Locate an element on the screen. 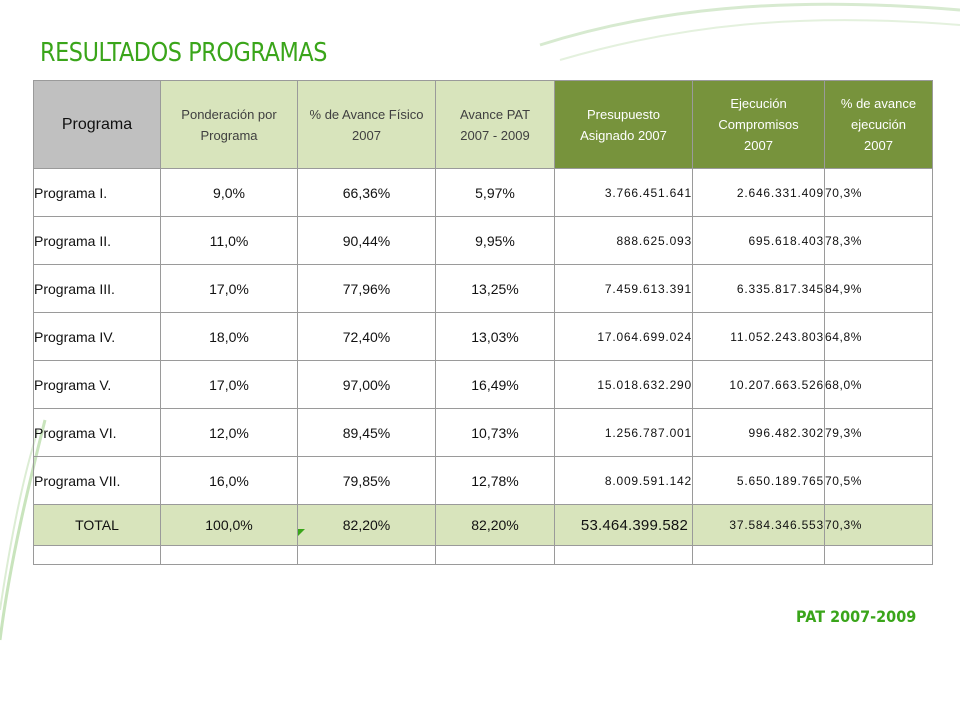 This screenshot has height=720, width=960. cell-presupuesto: 15.018.632.290 is located at coordinates (623, 384).